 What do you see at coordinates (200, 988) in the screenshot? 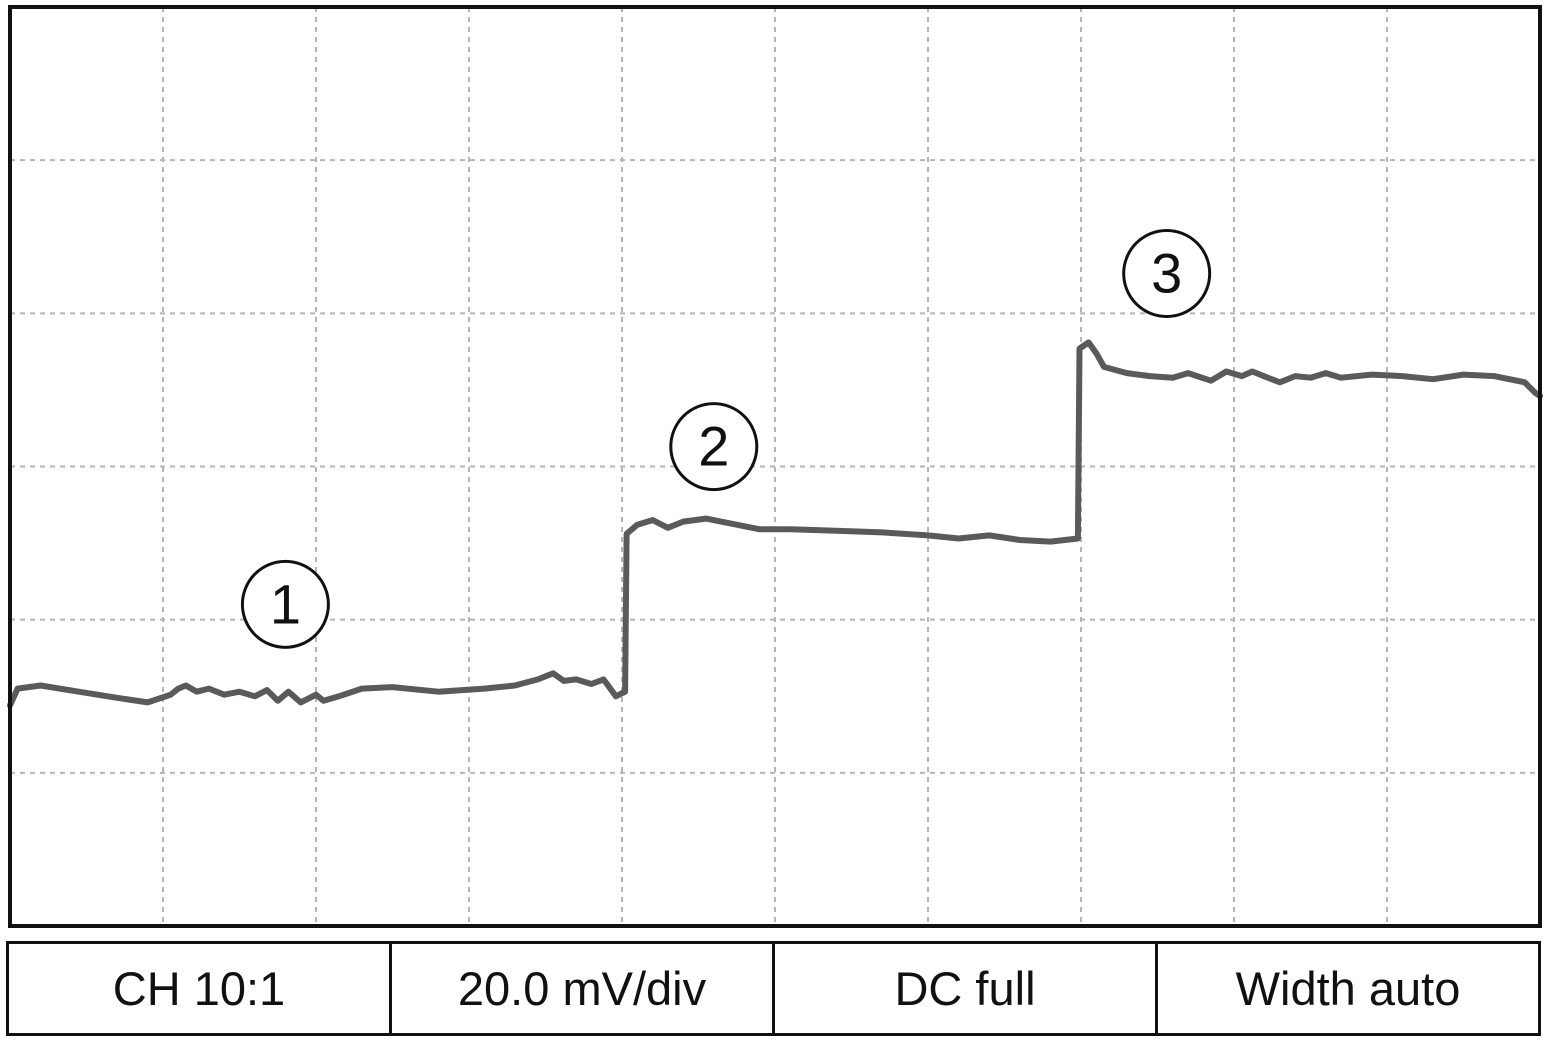
I see `status-channel: CH 10:1` at bounding box center [200, 988].